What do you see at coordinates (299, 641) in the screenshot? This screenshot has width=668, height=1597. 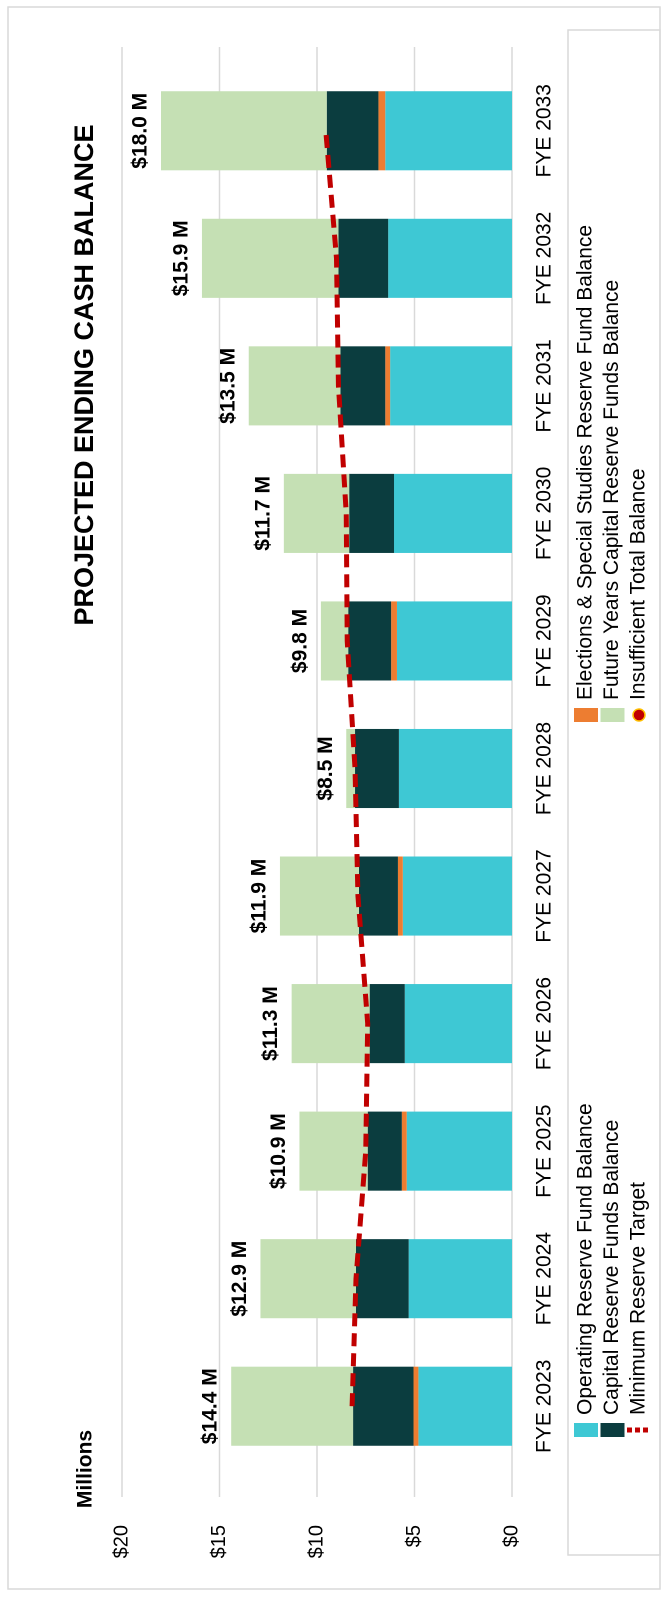 I see `total-label: $9.8 M` at bounding box center [299, 641].